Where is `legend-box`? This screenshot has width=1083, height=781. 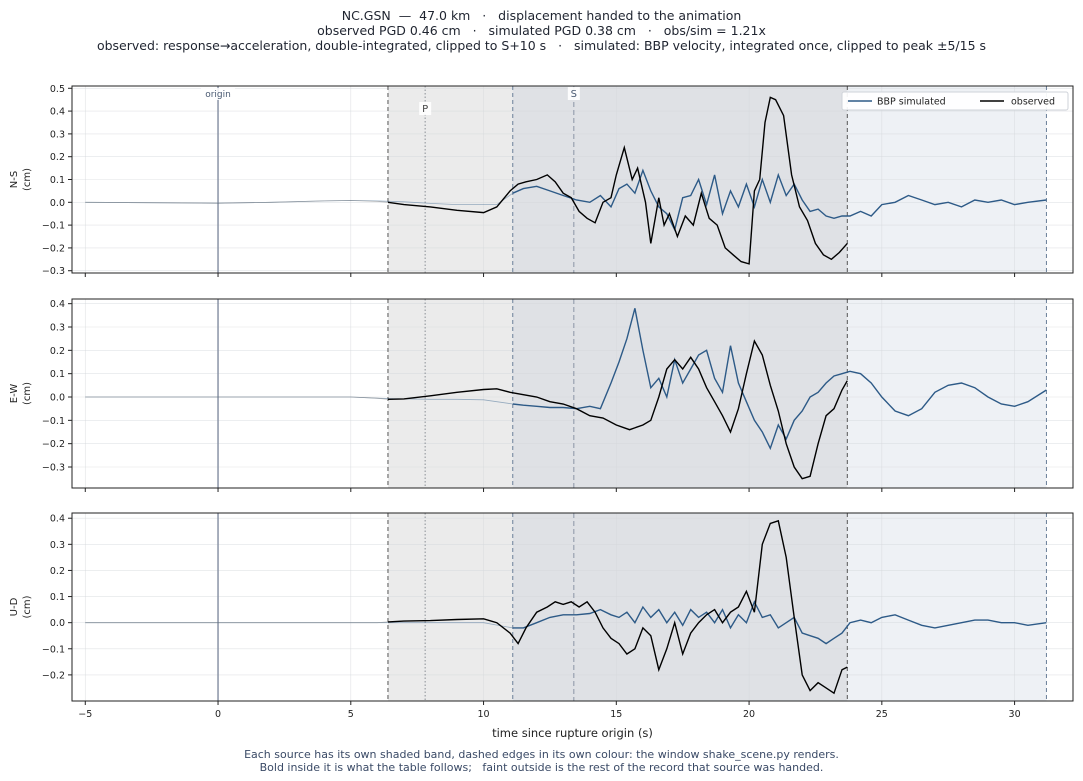
legend-box is located at coordinates (955, 101).